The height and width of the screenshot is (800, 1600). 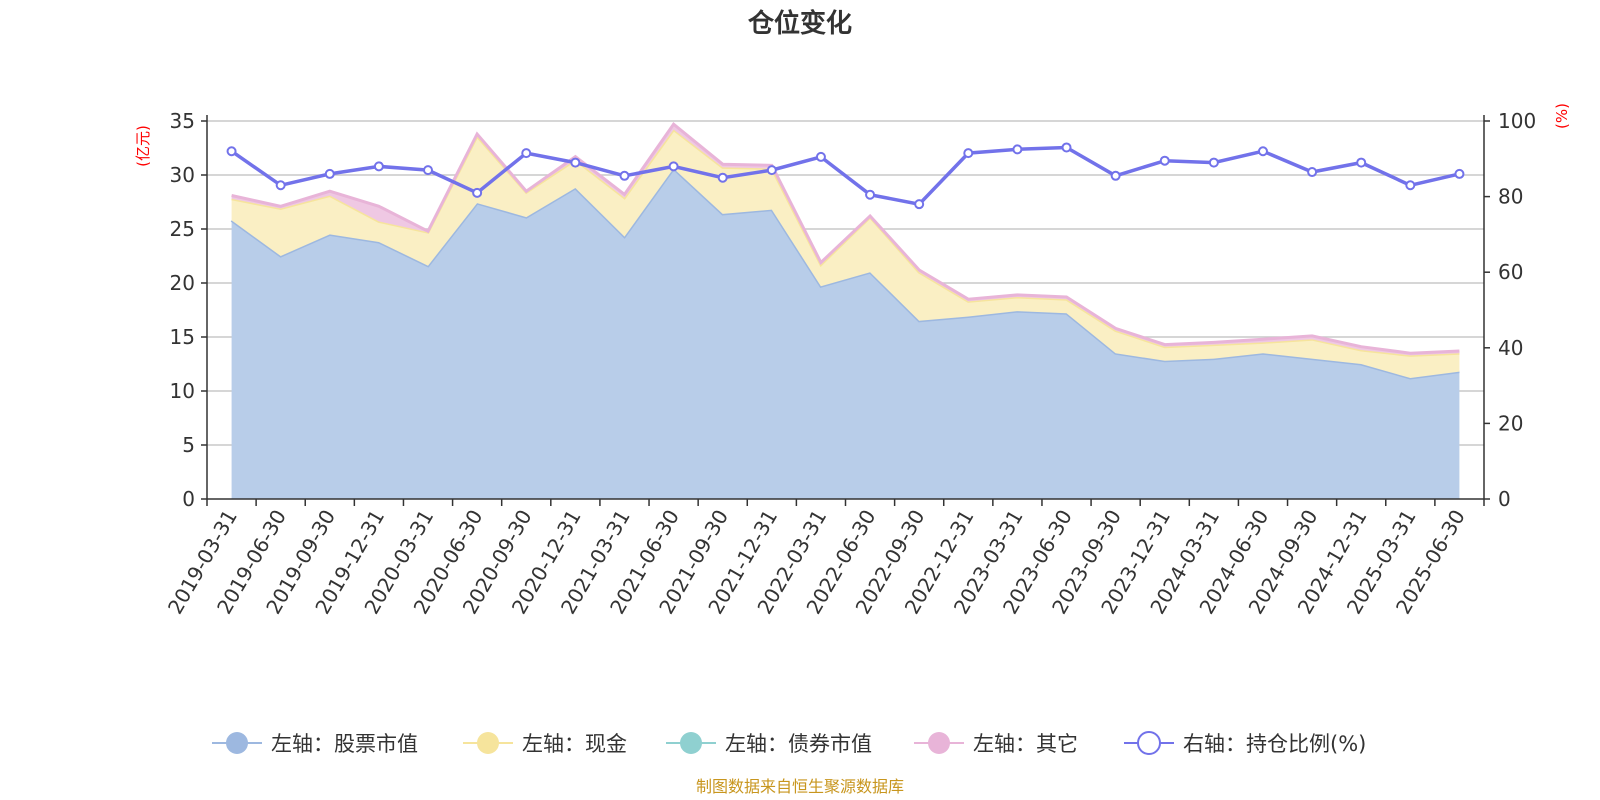 I want to click on legend: 左轴：股票市值 左轴：现金 左轴：债券市值 左轴：其它 右轴：持仓比例(%), so click(x=789, y=743).